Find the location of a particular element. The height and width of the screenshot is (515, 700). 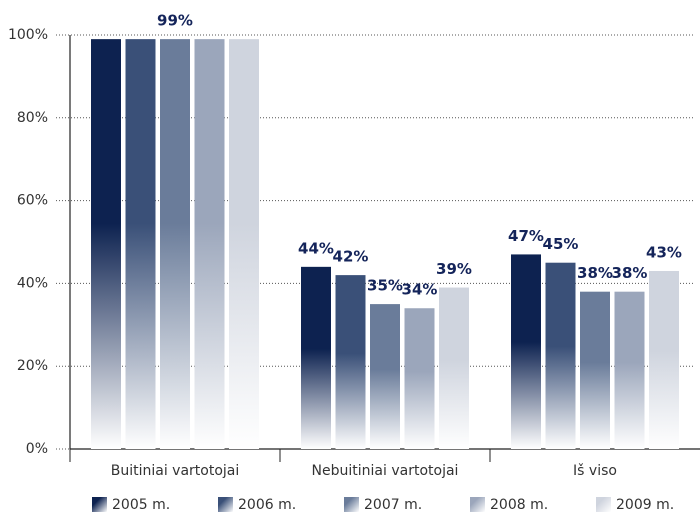

y-tick-label: 60% is located at coordinates (32, 201).